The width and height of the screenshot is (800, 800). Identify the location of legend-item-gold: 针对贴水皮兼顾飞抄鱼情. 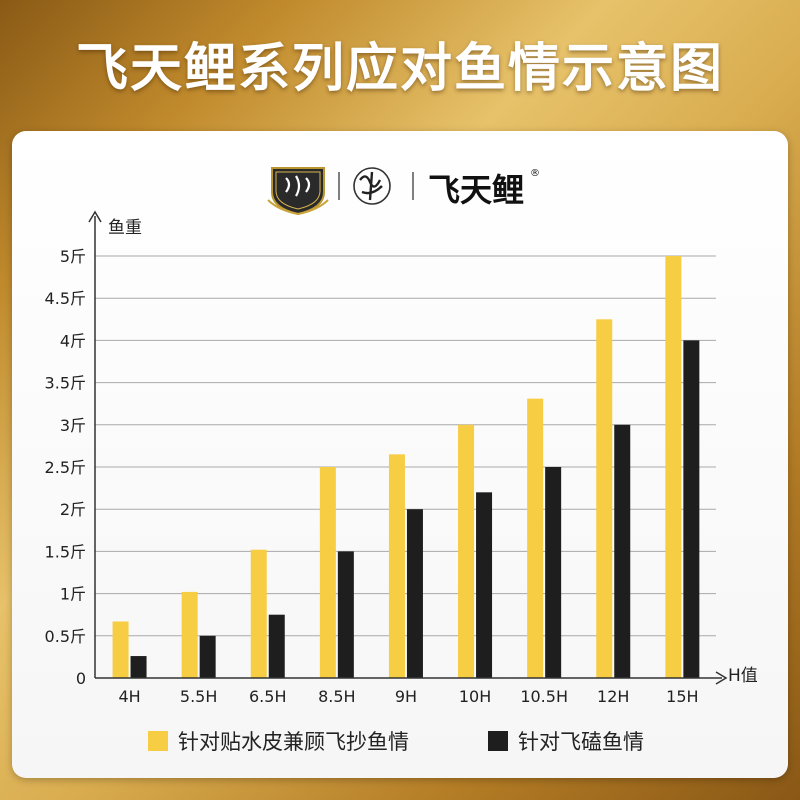
(278, 741).